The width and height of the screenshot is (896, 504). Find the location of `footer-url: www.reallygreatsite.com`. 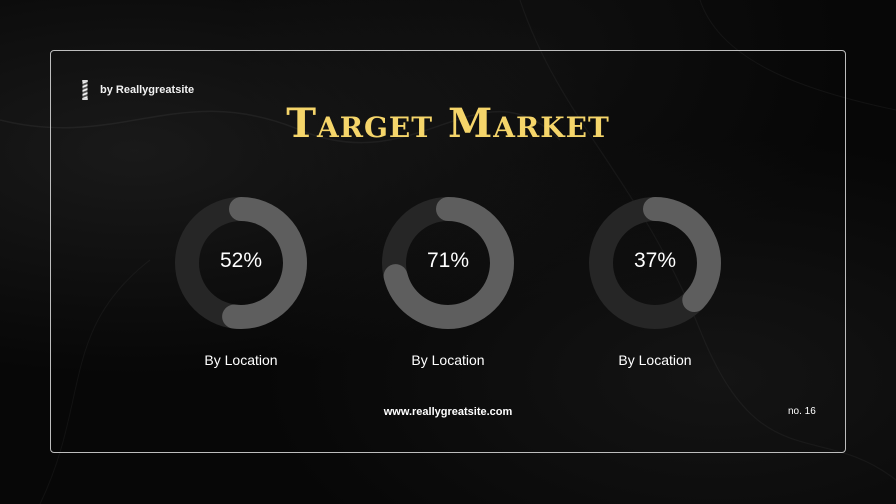

footer-url: www.reallygreatsite.com is located at coordinates (448, 412).